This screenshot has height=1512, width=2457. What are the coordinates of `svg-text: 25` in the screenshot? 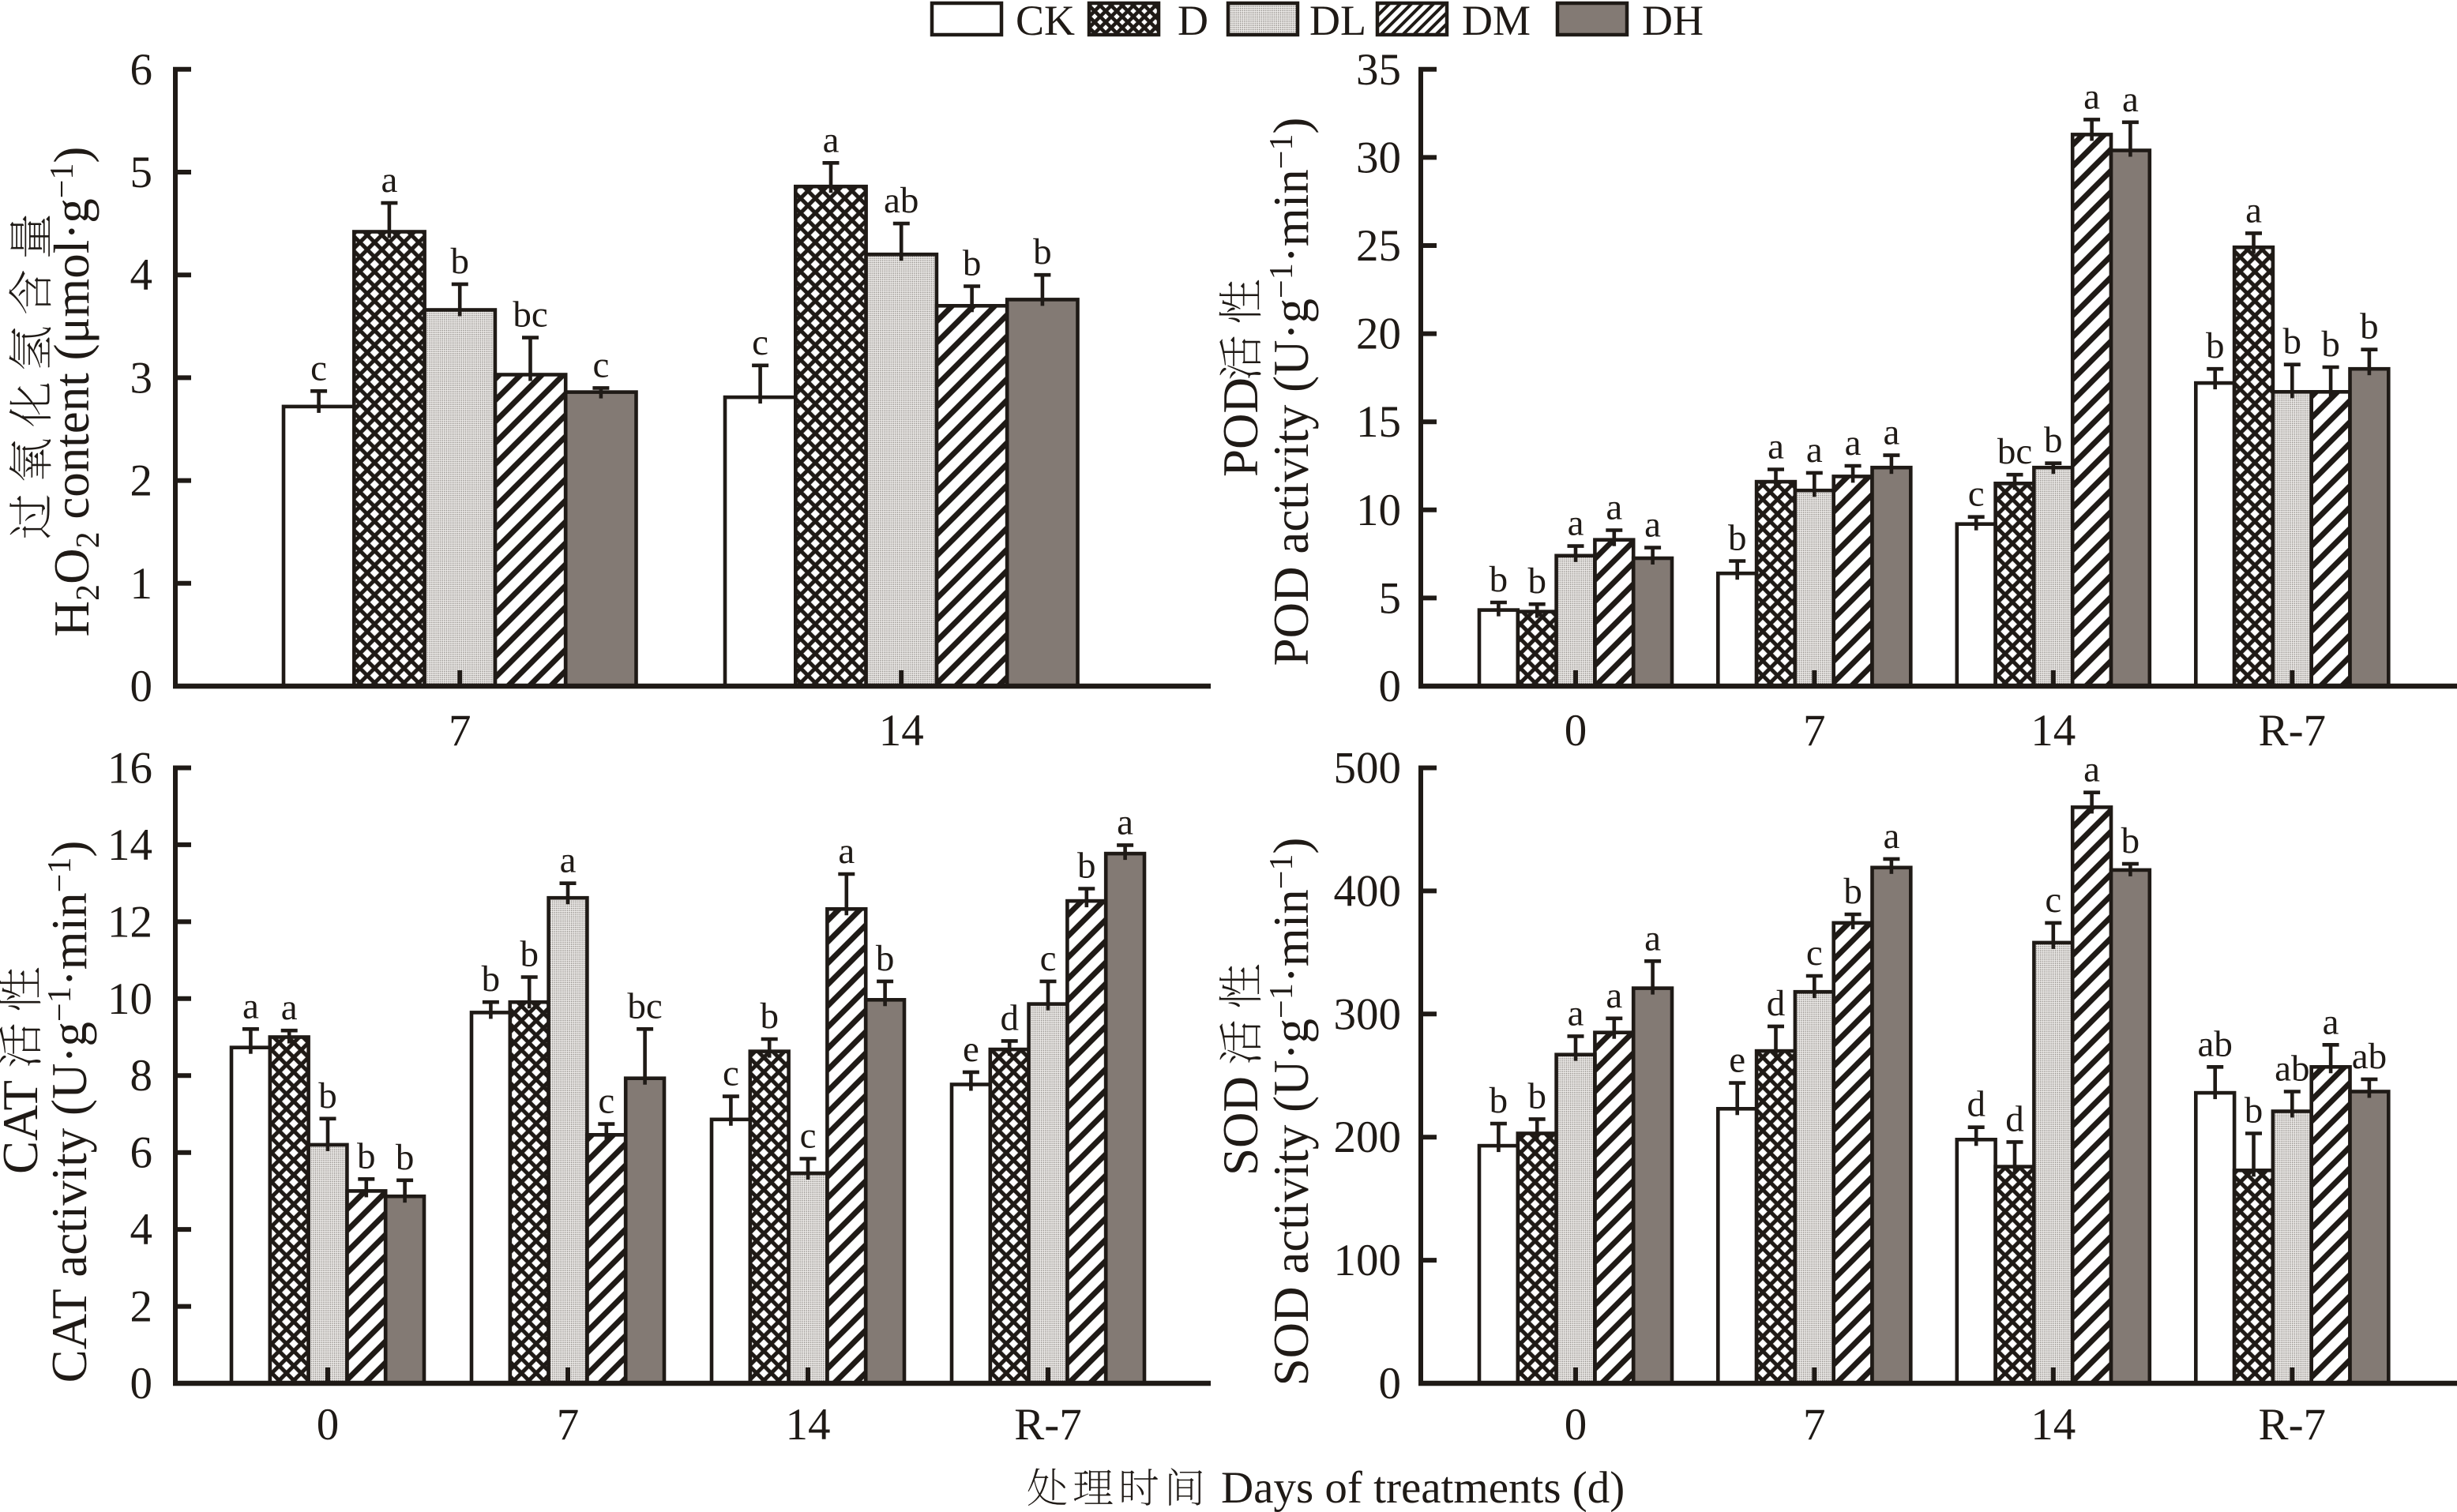 It's located at (1378, 246).